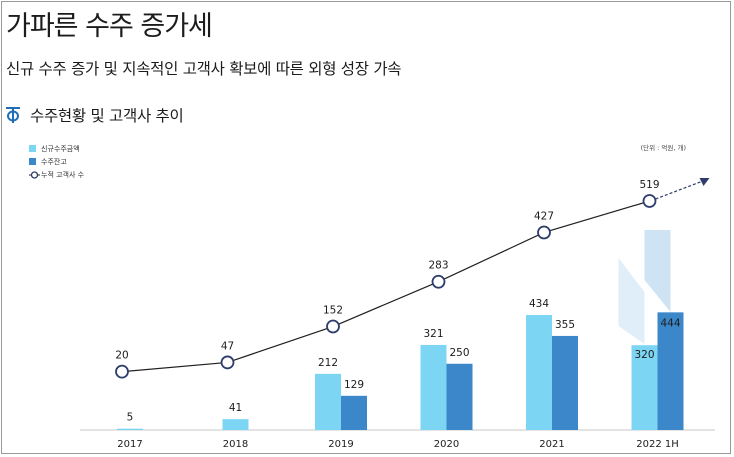  Describe the element at coordinates (109, 26) in the screenshot. I see `page-title: 가파른 수주 증가세` at that location.